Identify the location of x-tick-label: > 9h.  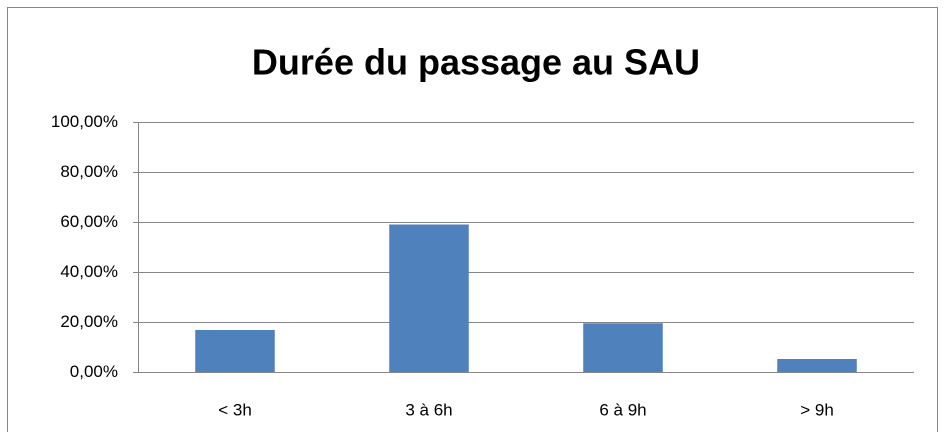
(817, 409).